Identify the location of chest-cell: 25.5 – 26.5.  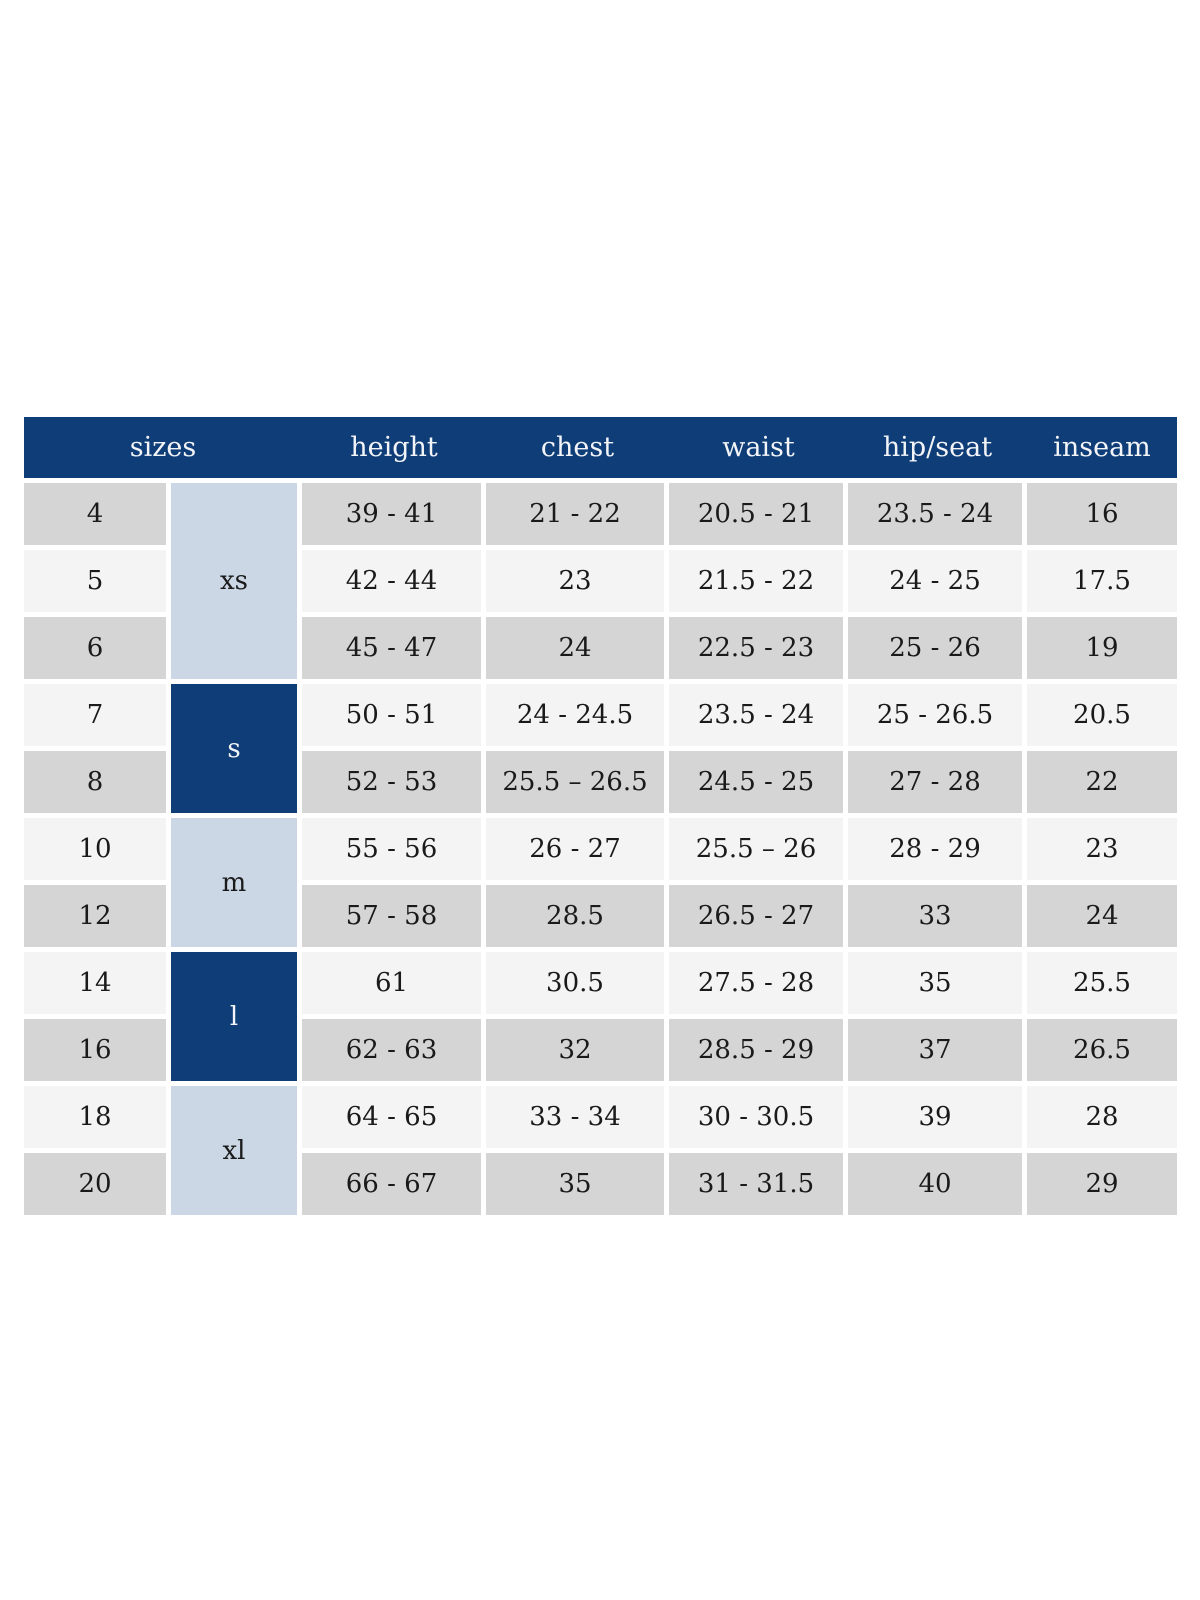
(577, 784).